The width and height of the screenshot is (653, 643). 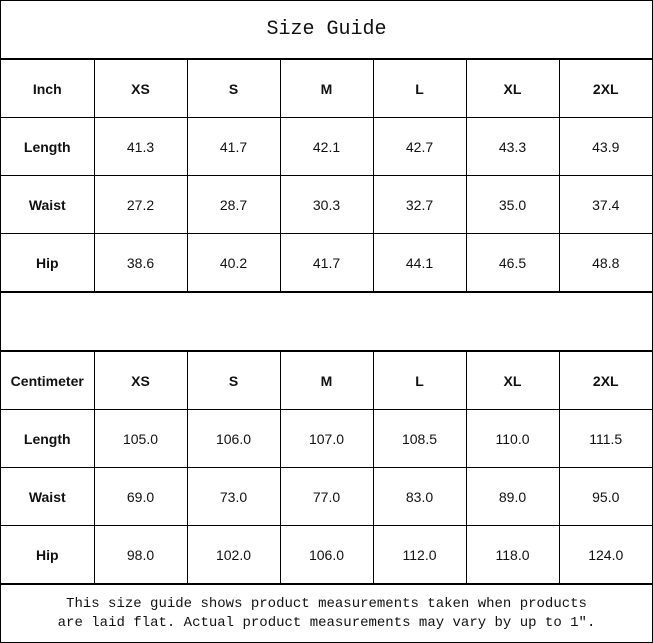 I want to click on measurement-value: 89.0, so click(x=512, y=496).